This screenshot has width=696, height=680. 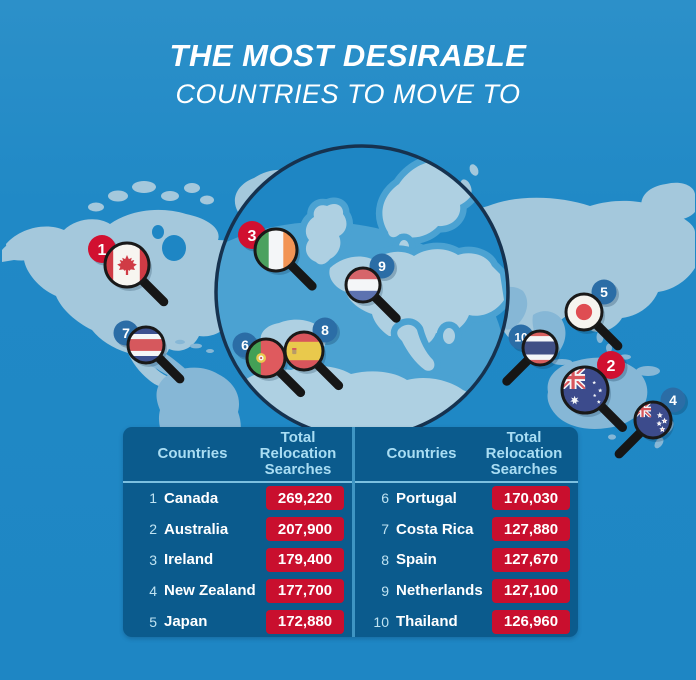 I want to click on table-row: 10 Thailand 126,960, so click(x=466, y=621).